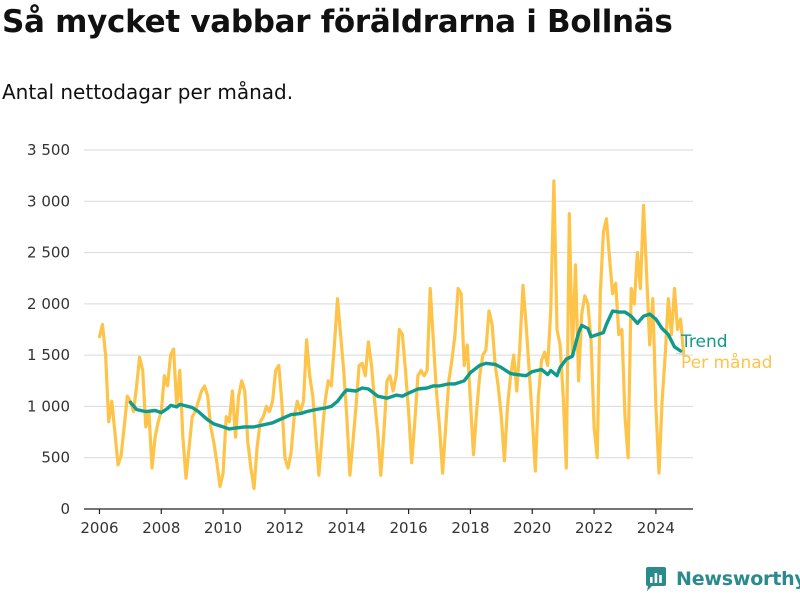 Image resolution: width=800 pixels, height=600 pixels. I want to click on y-axis-ticks: 0 500 1 000 1 500 2 000 2 500 3 000 3 500, so click(48, 329).